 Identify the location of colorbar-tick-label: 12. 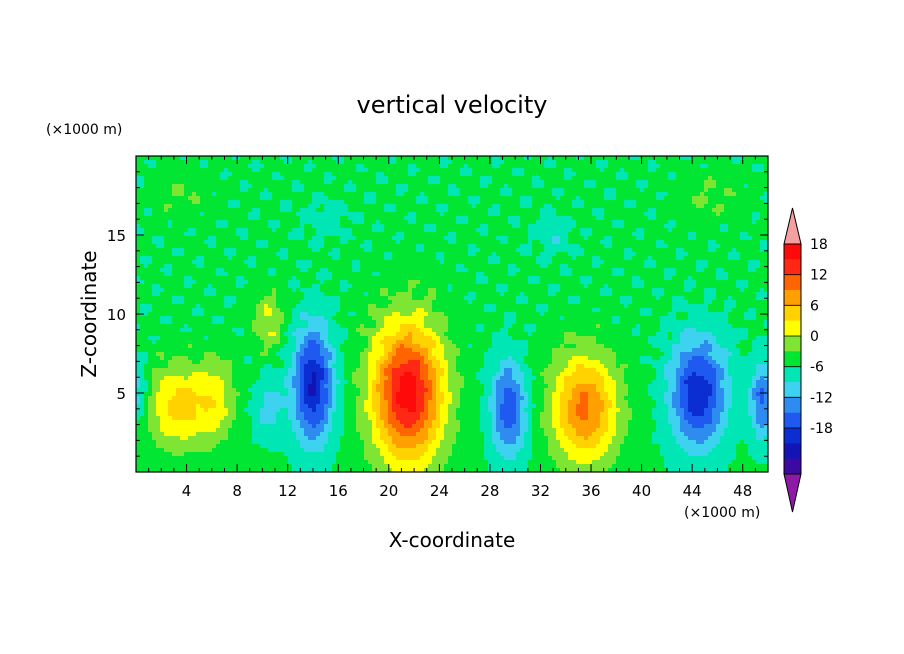
(819, 276).